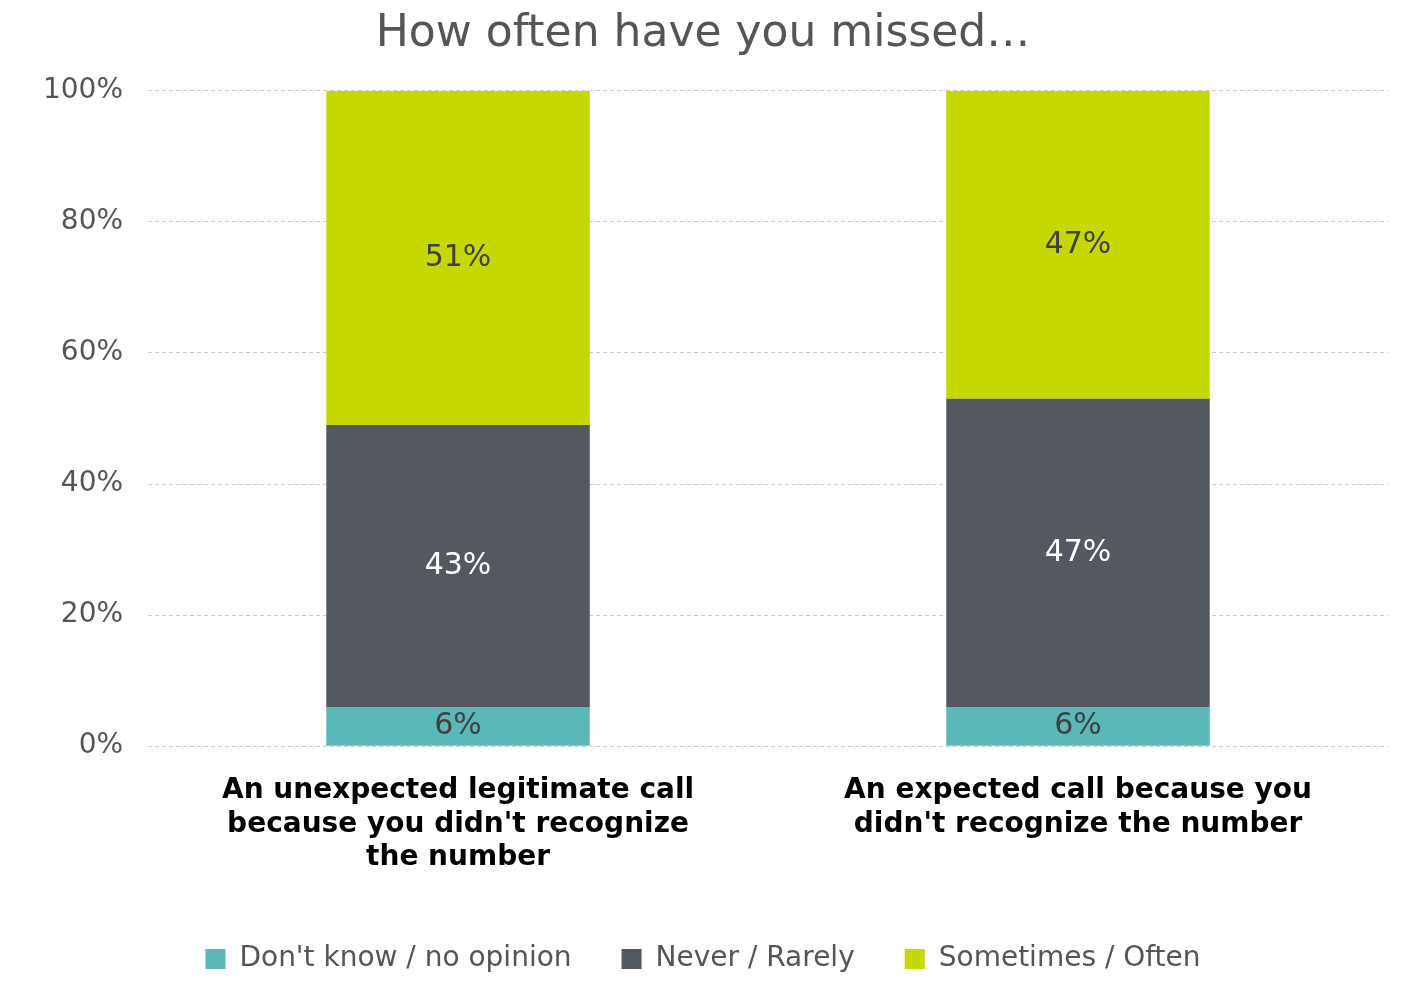  Describe the element at coordinates (92, 613) in the screenshot. I see `y-tick-label: 20%` at that location.